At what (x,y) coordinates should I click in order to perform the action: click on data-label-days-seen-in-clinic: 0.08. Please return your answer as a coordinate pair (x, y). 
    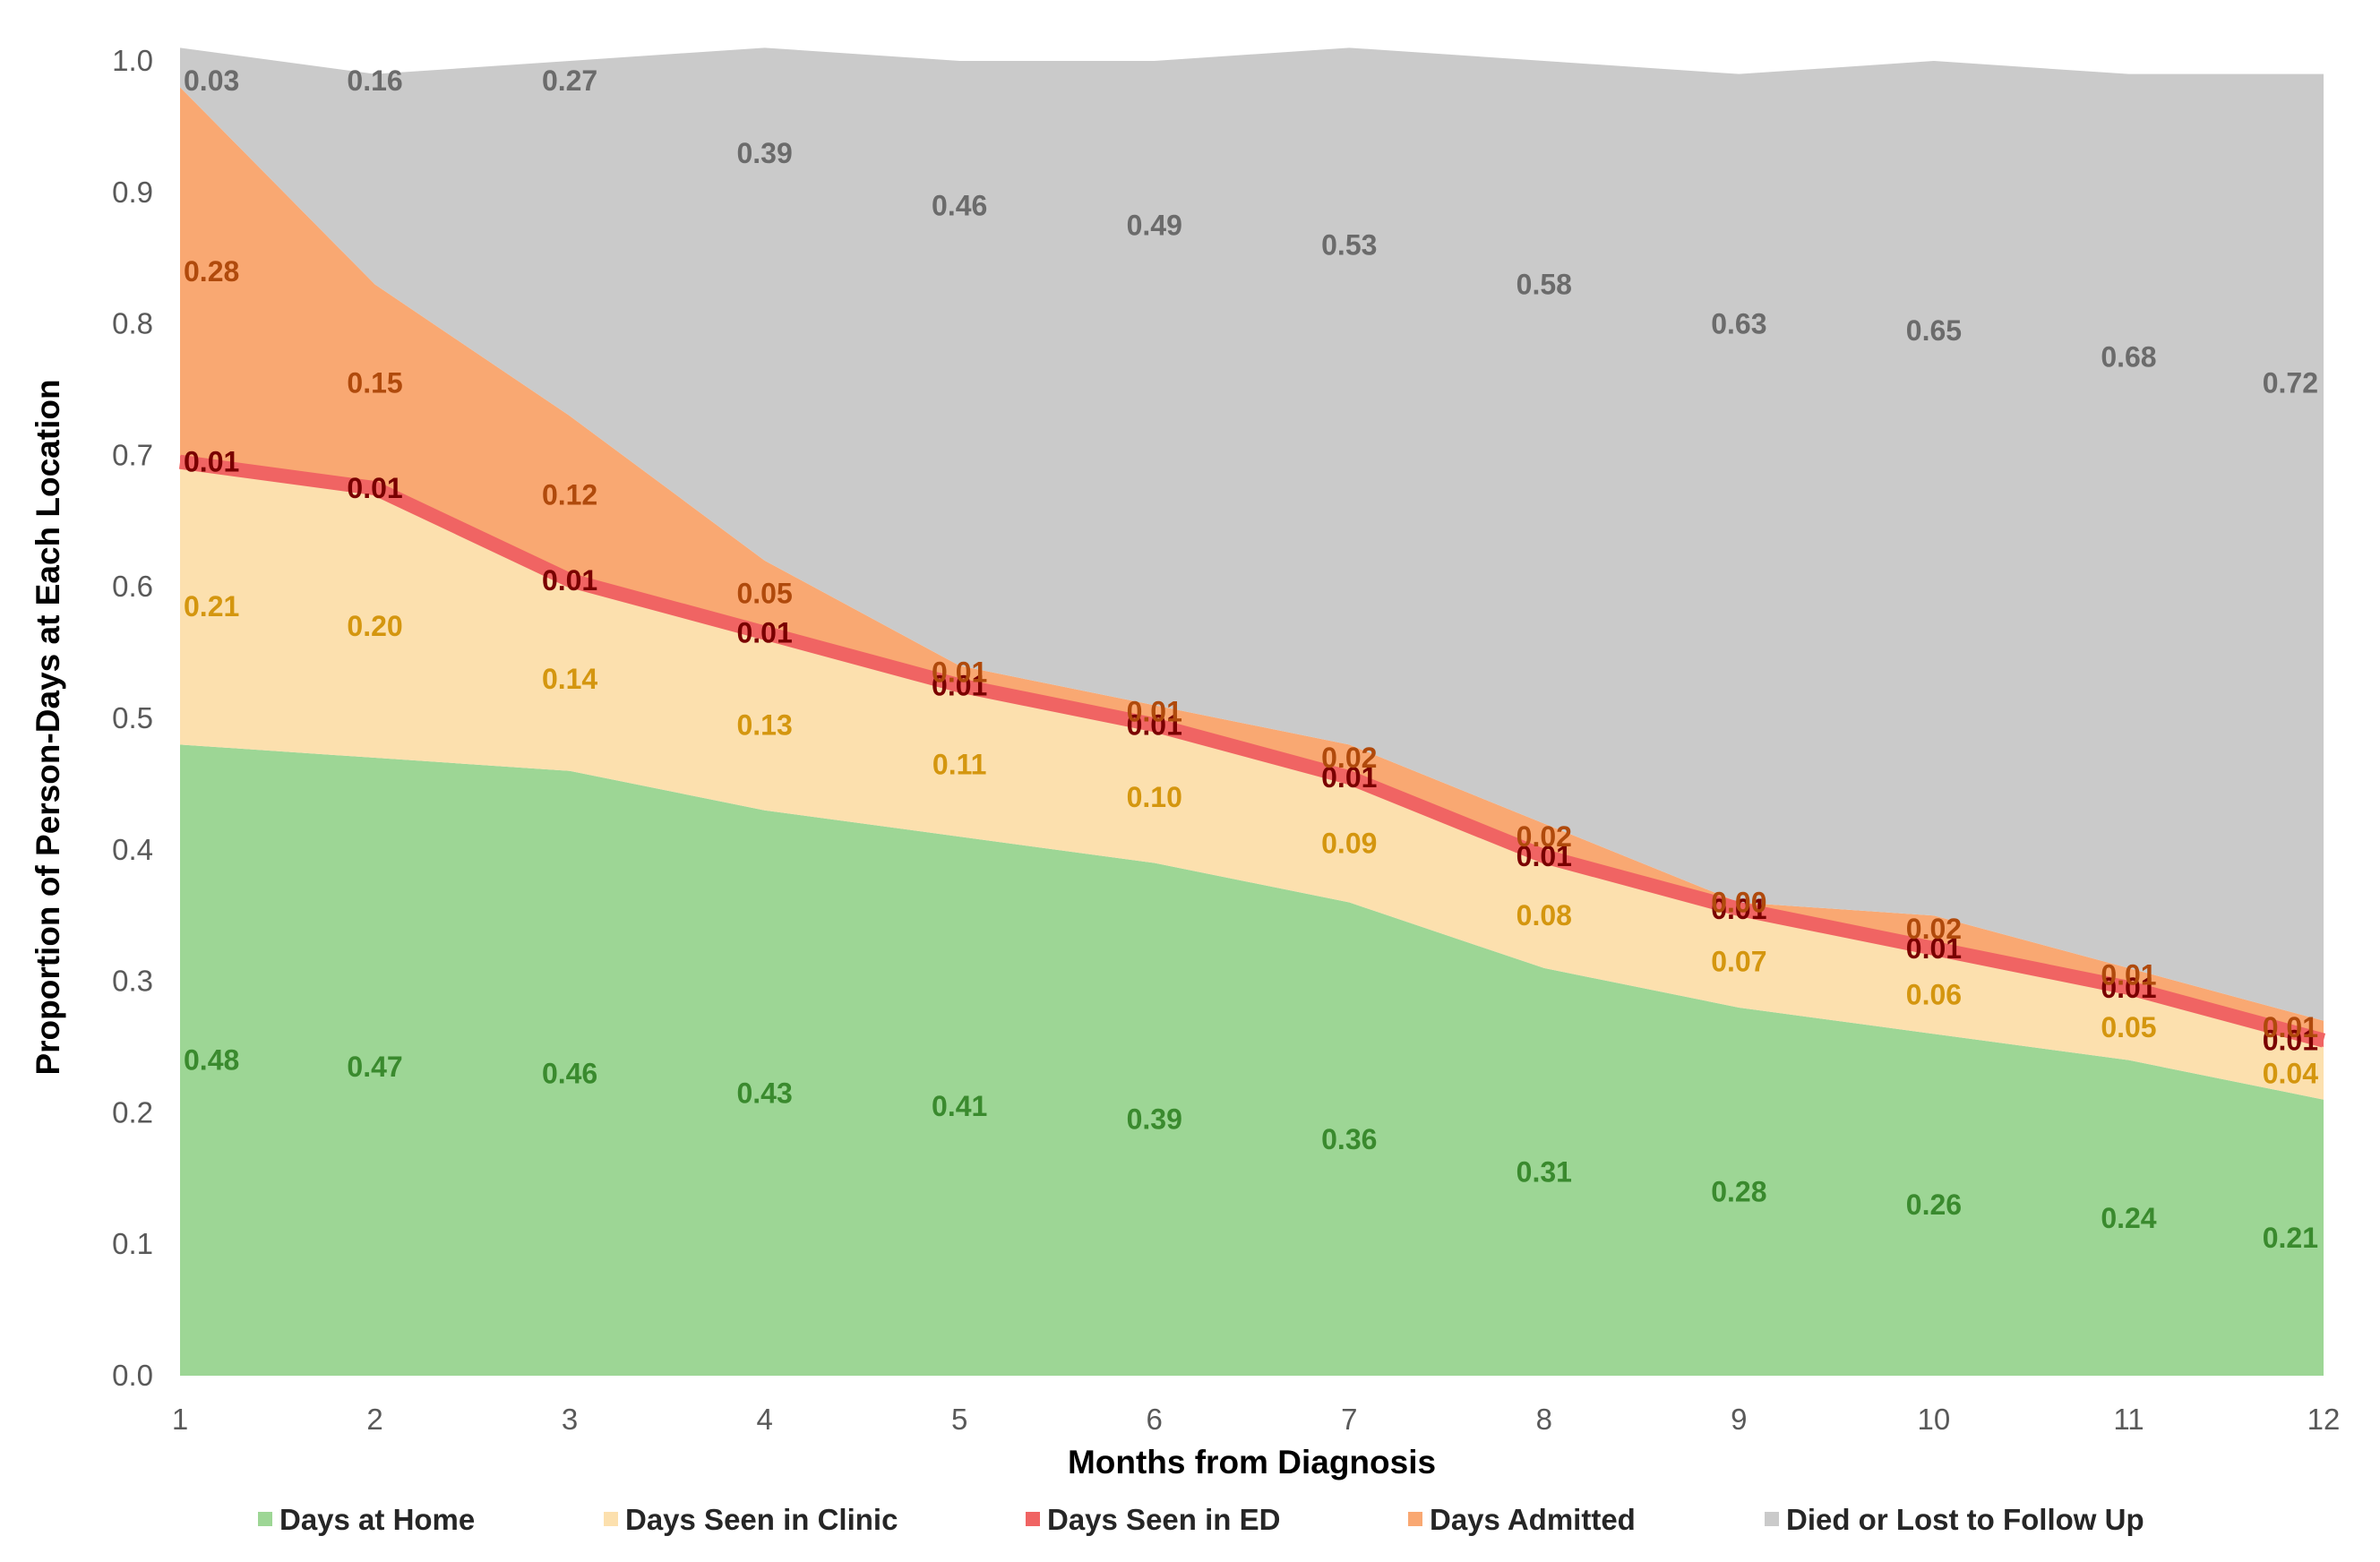
    Looking at the image, I should click on (1544, 915).